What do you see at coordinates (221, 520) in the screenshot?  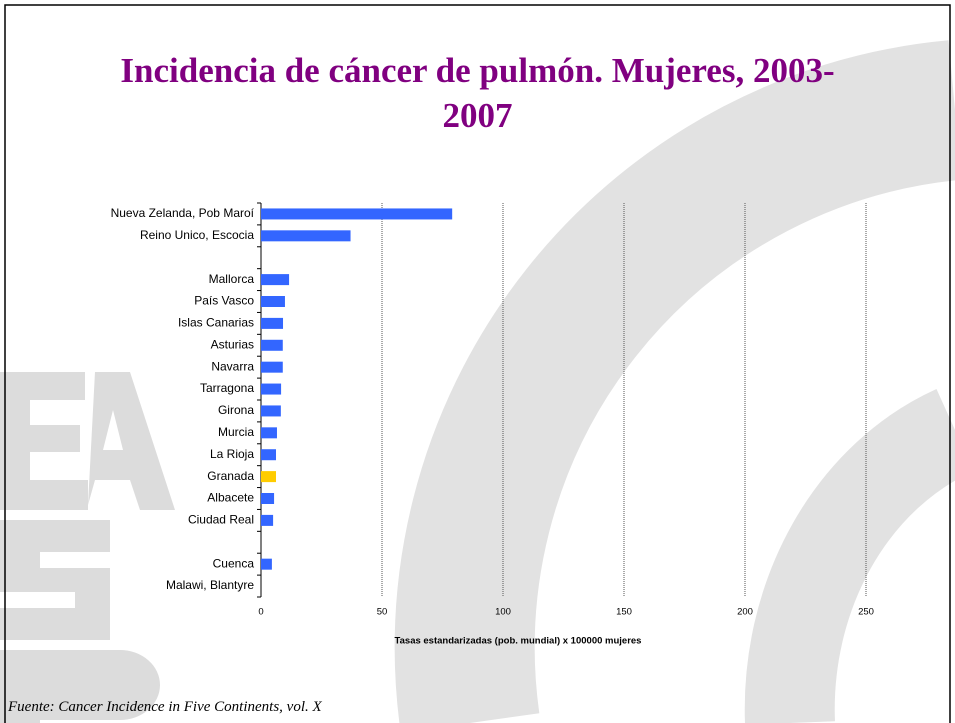 I see `y-tick-label: Ciudad Real` at bounding box center [221, 520].